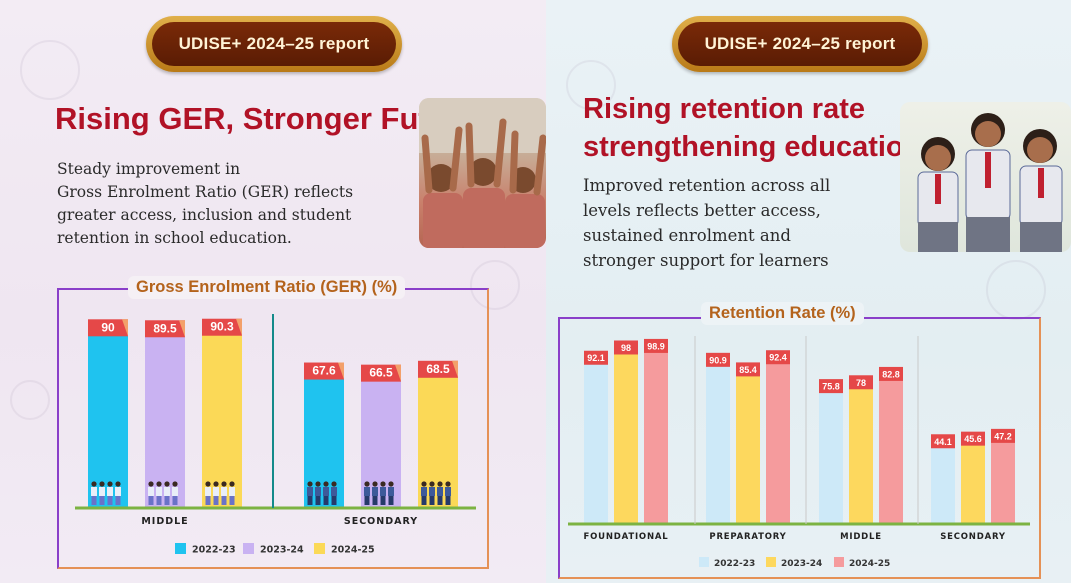 This screenshot has height=583, width=1071. I want to click on students-cheering-photo, so click(482, 173).